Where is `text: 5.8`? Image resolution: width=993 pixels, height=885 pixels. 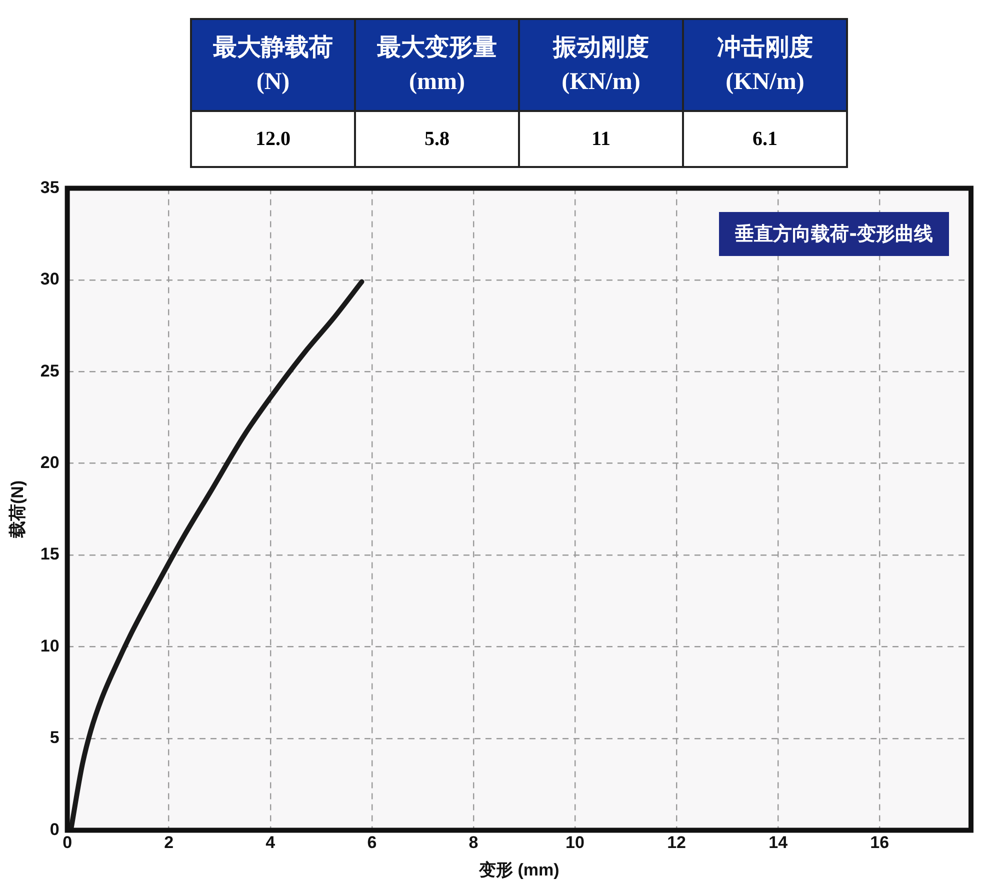 text: 5.8 is located at coordinates (437, 139).